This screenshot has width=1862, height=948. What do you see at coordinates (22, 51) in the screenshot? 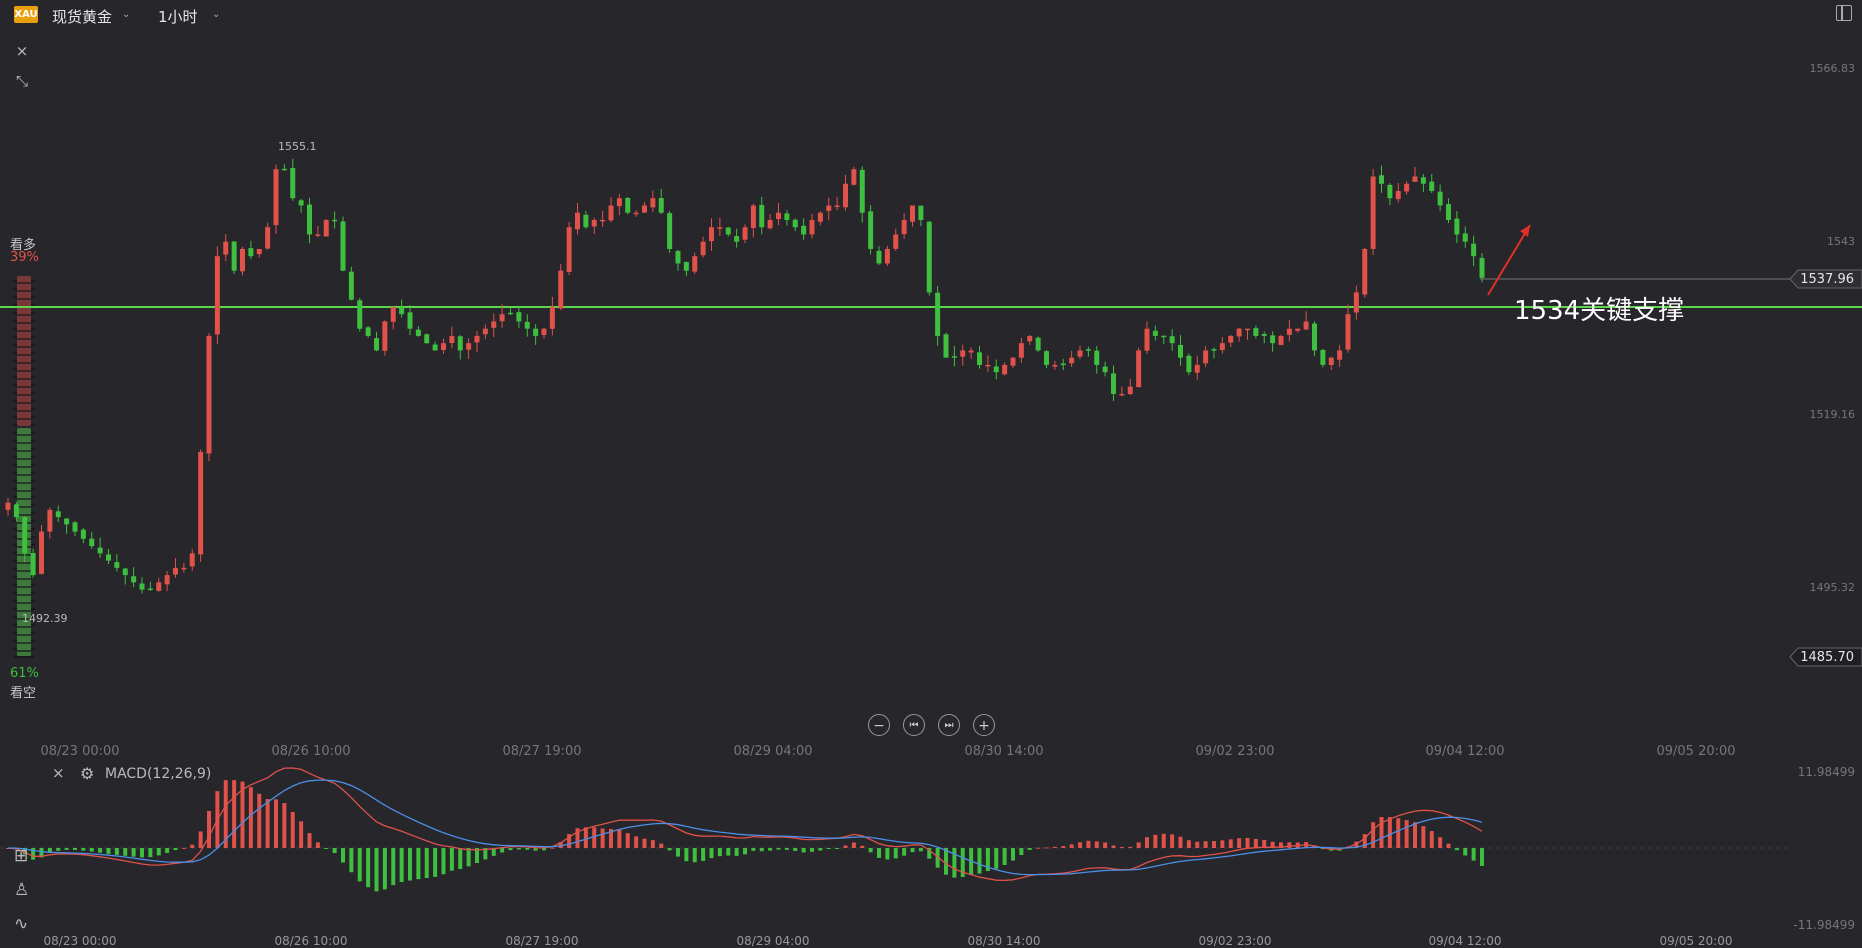
I see `close-icon: ×` at bounding box center [22, 51].